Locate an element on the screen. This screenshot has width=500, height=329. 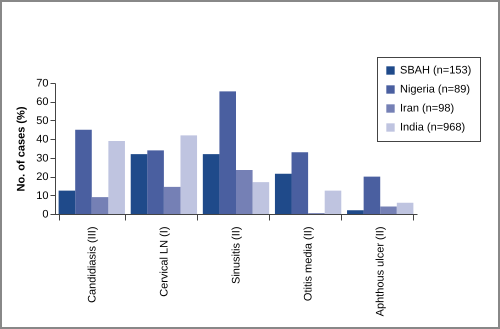
legend-label: SBAH (n=153) is located at coordinates (436, 70).